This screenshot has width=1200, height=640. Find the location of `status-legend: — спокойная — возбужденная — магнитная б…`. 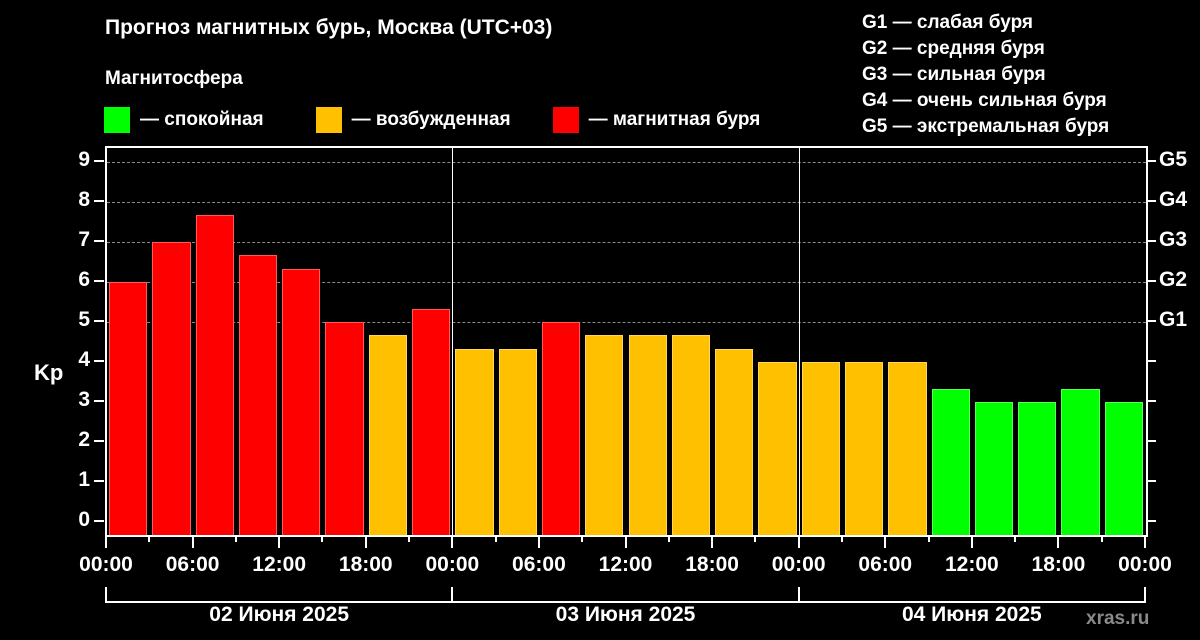

status-legend: — спокойная — возбужденная — магнитная б… is located at coordinates (451, 120).